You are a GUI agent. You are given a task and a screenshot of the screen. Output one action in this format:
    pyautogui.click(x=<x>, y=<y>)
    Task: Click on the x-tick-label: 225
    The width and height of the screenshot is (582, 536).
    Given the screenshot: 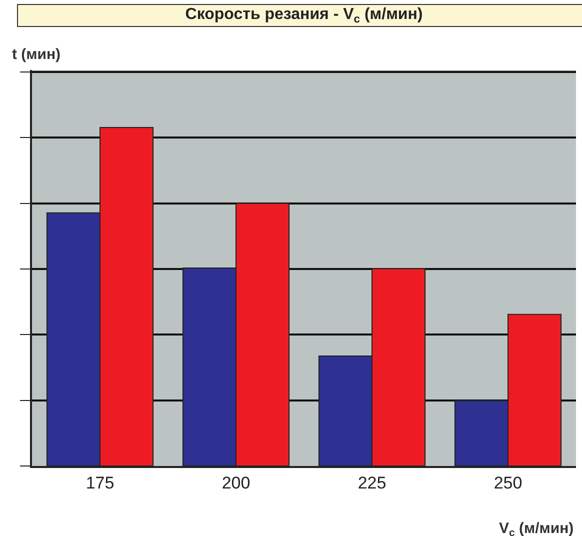 What is the action you would take?
    pyautogui.click(x=372, y=482)
    